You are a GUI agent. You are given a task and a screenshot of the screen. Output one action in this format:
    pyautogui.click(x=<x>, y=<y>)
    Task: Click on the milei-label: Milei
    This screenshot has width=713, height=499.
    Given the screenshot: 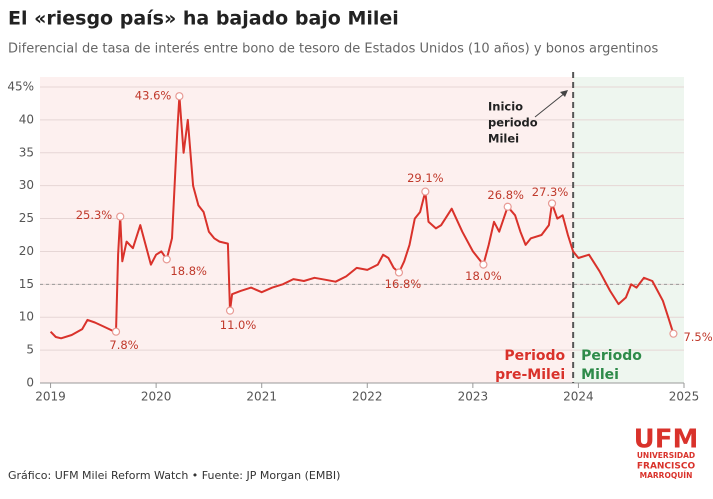 What is the action you would take?
    pyautogui.click(x=600, y=375)
    